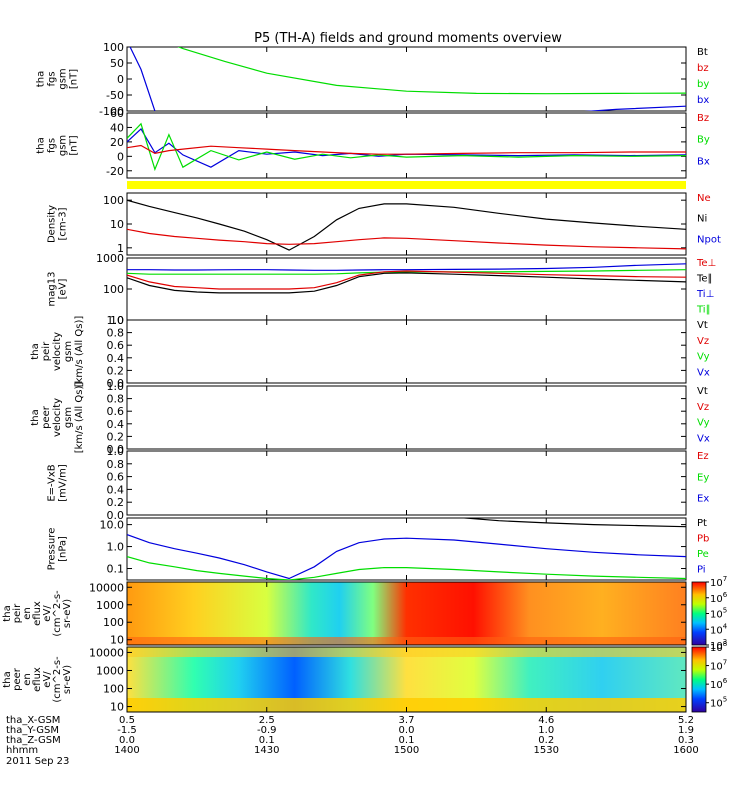  Describe the element at coordinates (79, 352) in the screenshot. I see `y-axis-label-line: [km/s (All Qs)]` at that location.